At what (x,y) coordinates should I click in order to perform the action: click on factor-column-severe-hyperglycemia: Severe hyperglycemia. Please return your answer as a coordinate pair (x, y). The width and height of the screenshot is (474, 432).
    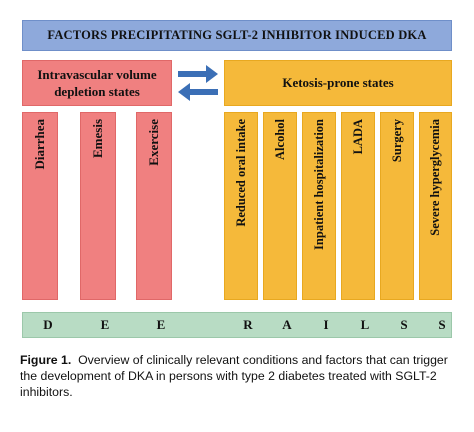
    Looking at the image, I should click on (435, 206).